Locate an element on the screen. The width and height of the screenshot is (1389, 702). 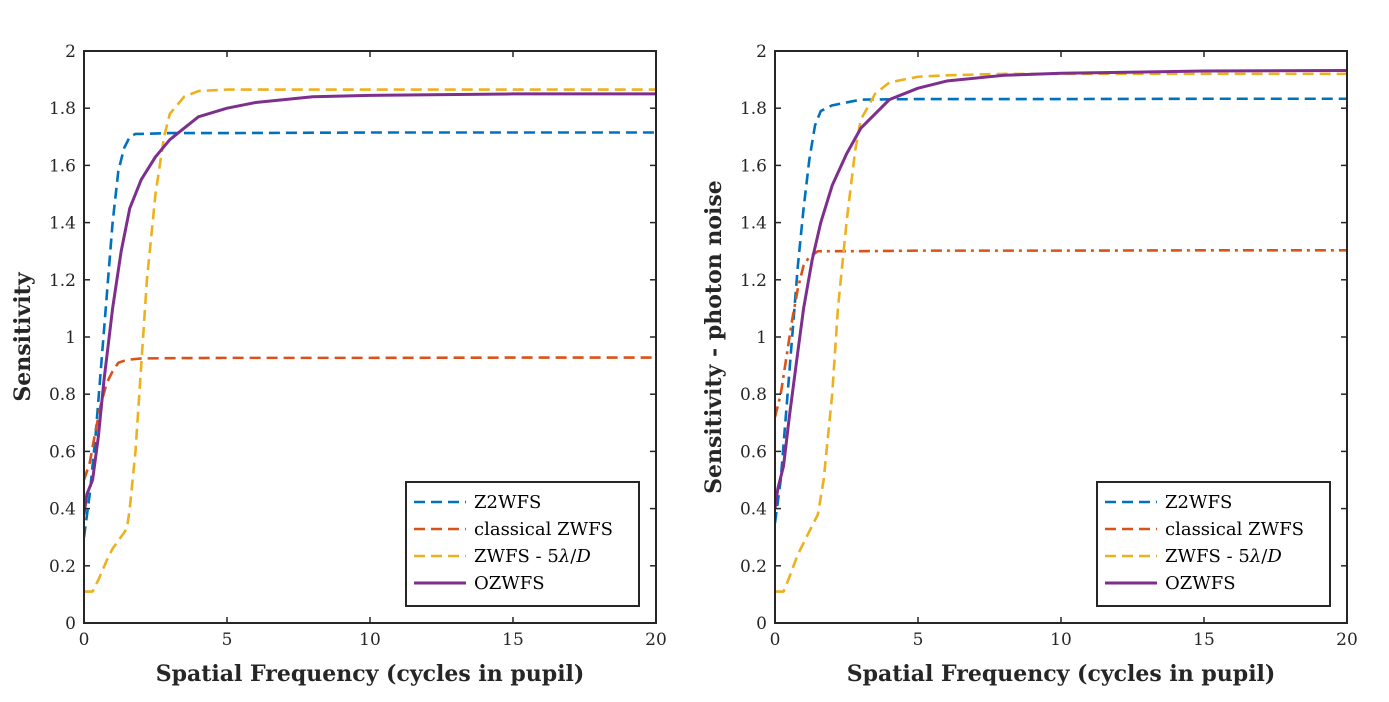
series-line-classical-zwfs is located at coordinates (370, 418).